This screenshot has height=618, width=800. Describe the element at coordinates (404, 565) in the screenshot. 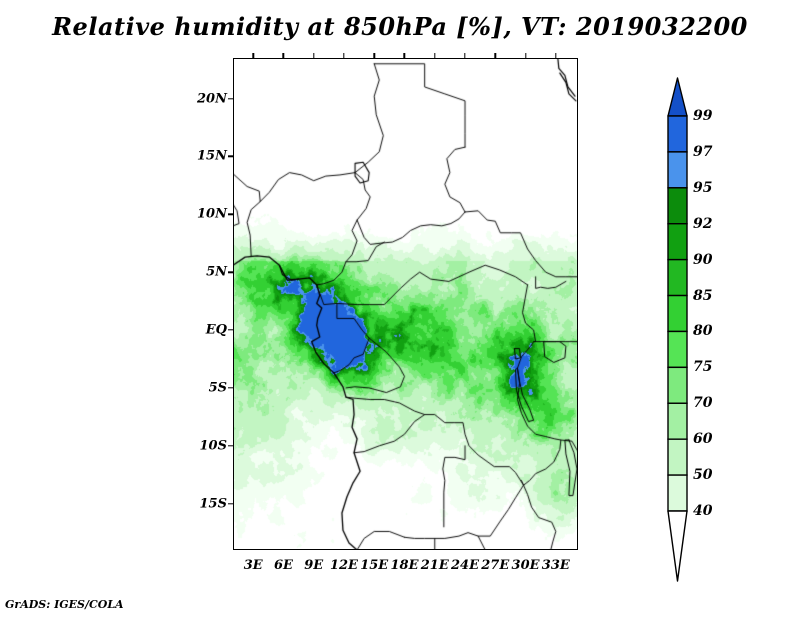

I see `lon-tick-label-18E: 18E` at that location.